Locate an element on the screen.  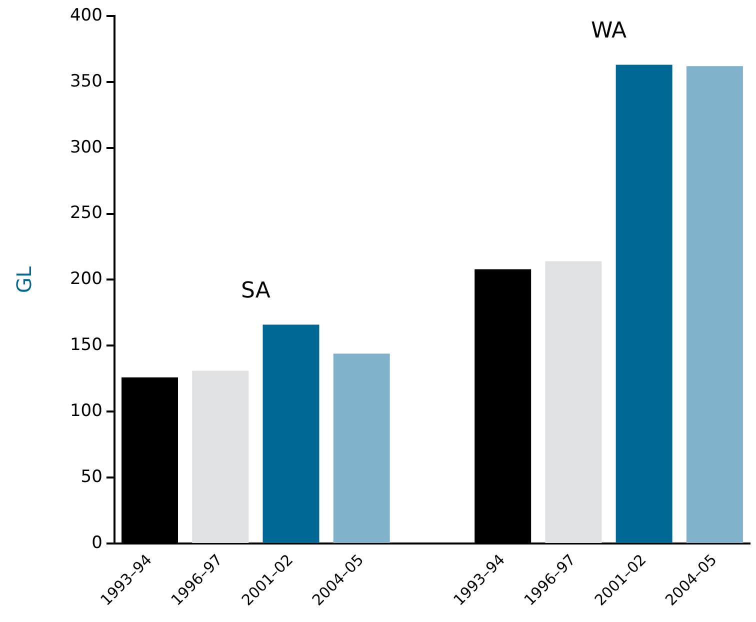
y-tick-label: 250 is located at coordinates (86, 213).